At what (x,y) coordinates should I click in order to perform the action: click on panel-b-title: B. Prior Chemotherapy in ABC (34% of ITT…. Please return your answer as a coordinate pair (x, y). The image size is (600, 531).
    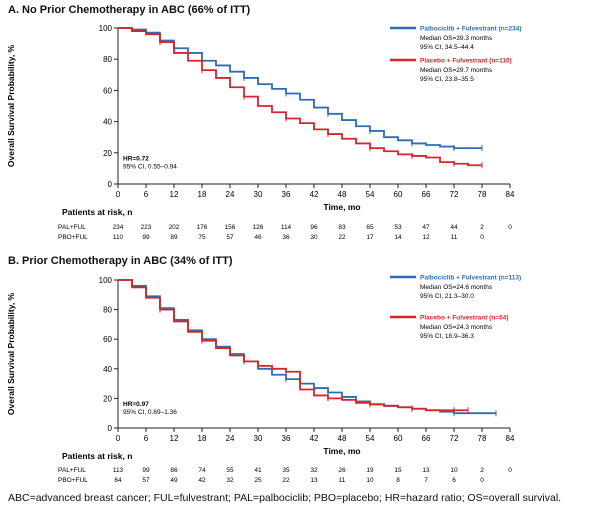
    Looking at the image, I should click on (120, 261).